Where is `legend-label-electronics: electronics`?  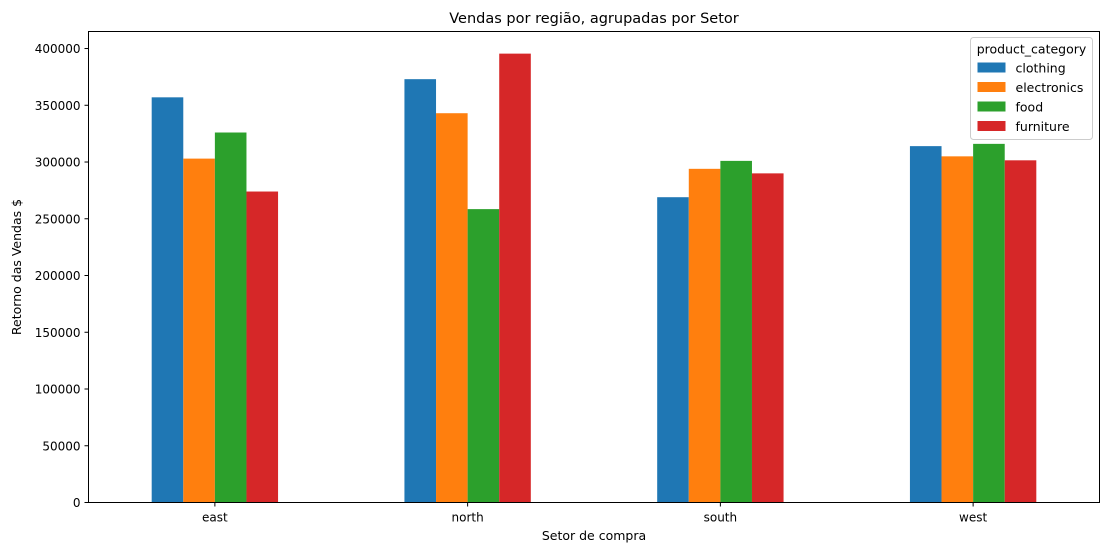
legend-label-electronics: electronics is located at coordinates (1050, 87).